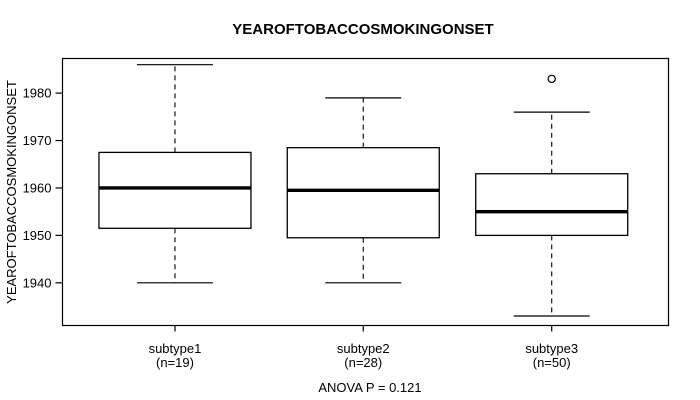  What do you see at coordinates (369, 387) in the screenshot?
I see `anova-annotation: ANOVA P = 0.121` at bounding box center [369, 387].